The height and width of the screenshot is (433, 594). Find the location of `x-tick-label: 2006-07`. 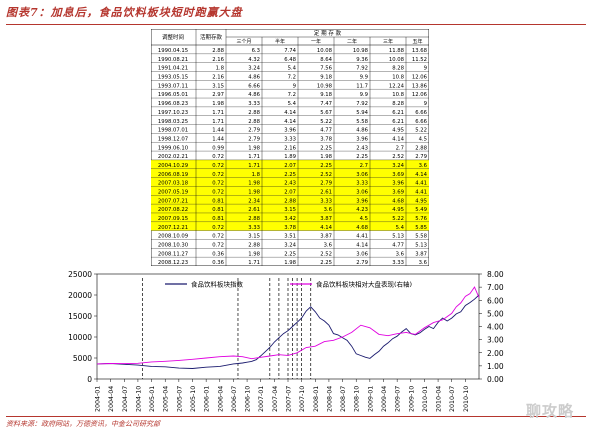

x-tick-label: 2006-07 is located at coordinates (234, 399).